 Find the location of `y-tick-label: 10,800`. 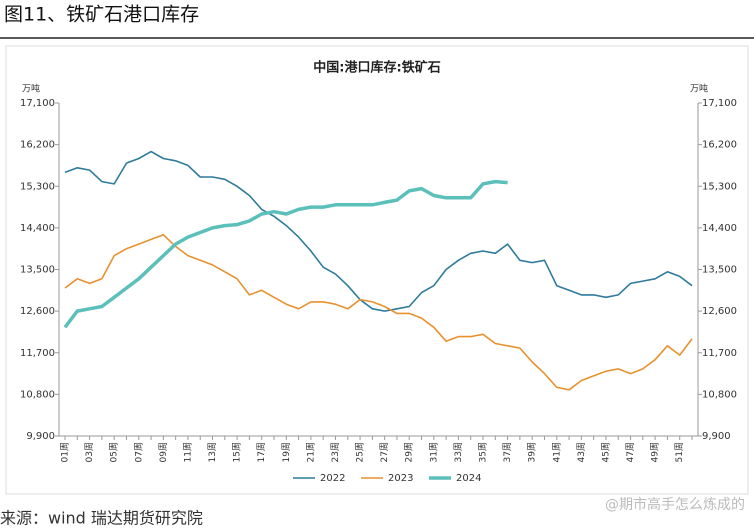

y-tick-label: 10,800 is located at coordinates (37, 394).